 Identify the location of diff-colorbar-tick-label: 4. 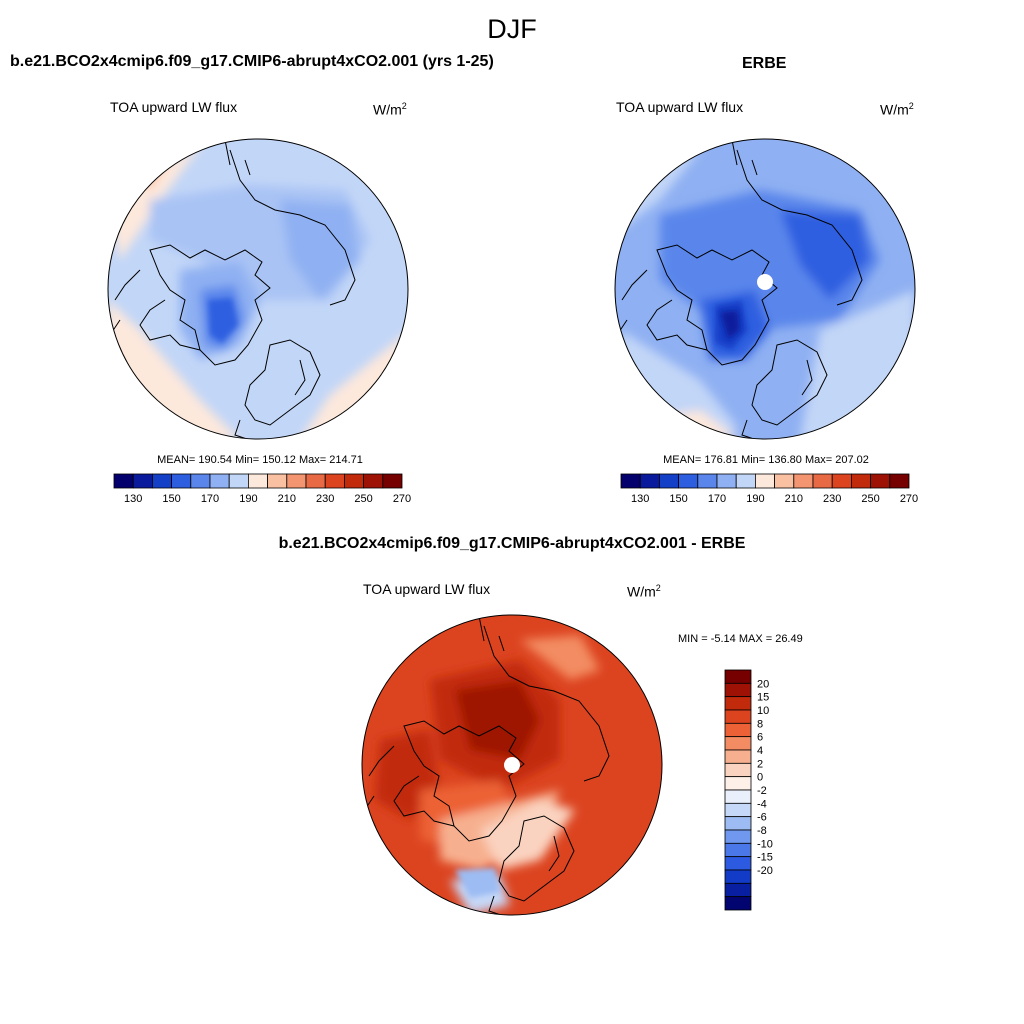
(760, 751).